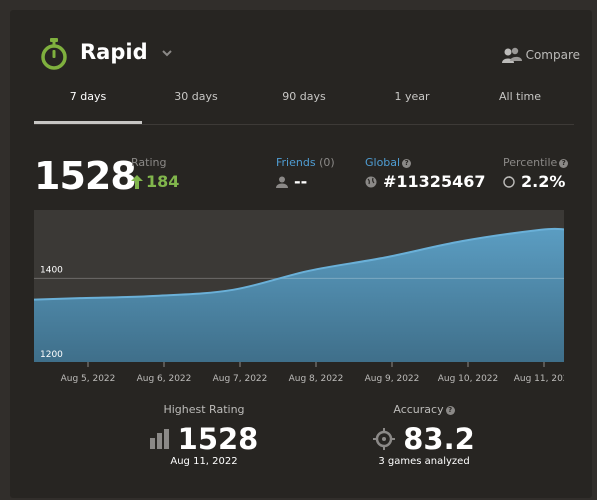 This screenshot has height=500, width=597. I want to click on rating-stats: 1528 Rating 184 Friends (0) -- Global?, so click(304, 175).